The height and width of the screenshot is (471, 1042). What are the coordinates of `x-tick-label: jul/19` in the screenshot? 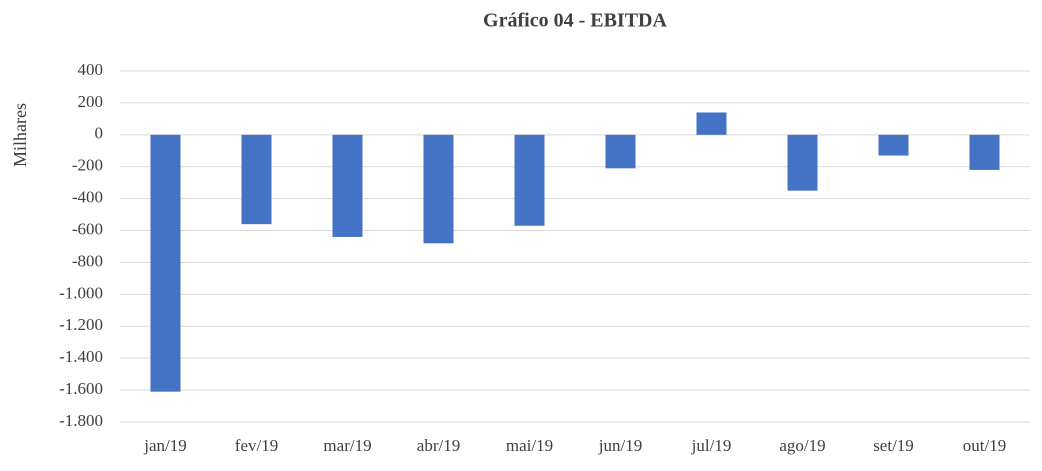 It's located at (711, 445).